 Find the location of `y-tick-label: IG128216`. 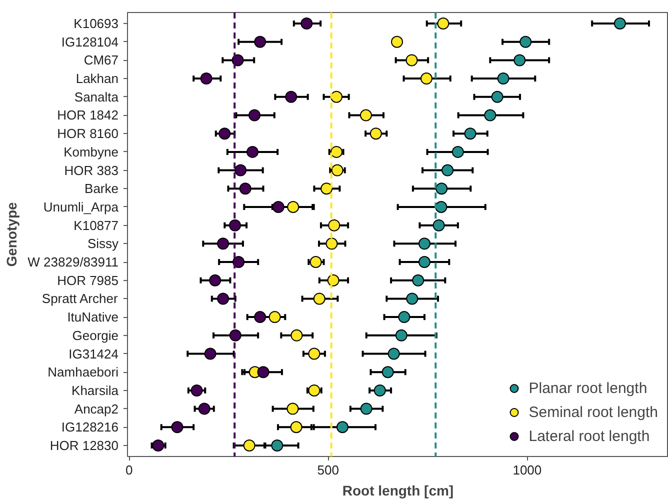

y-tick-label: IG128216 is located at coordinates (90, 427).